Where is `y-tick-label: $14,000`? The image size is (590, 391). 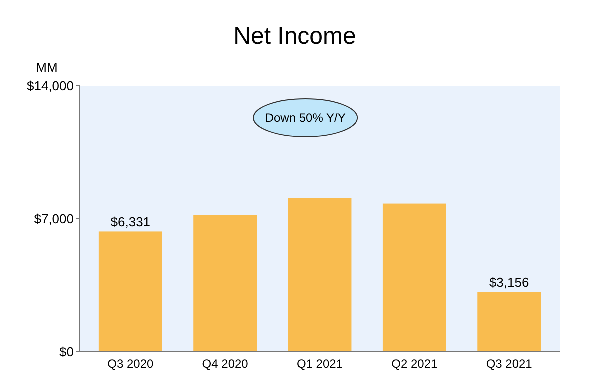 y-tick-label: $14,000 is located at coordinates (50, 86).